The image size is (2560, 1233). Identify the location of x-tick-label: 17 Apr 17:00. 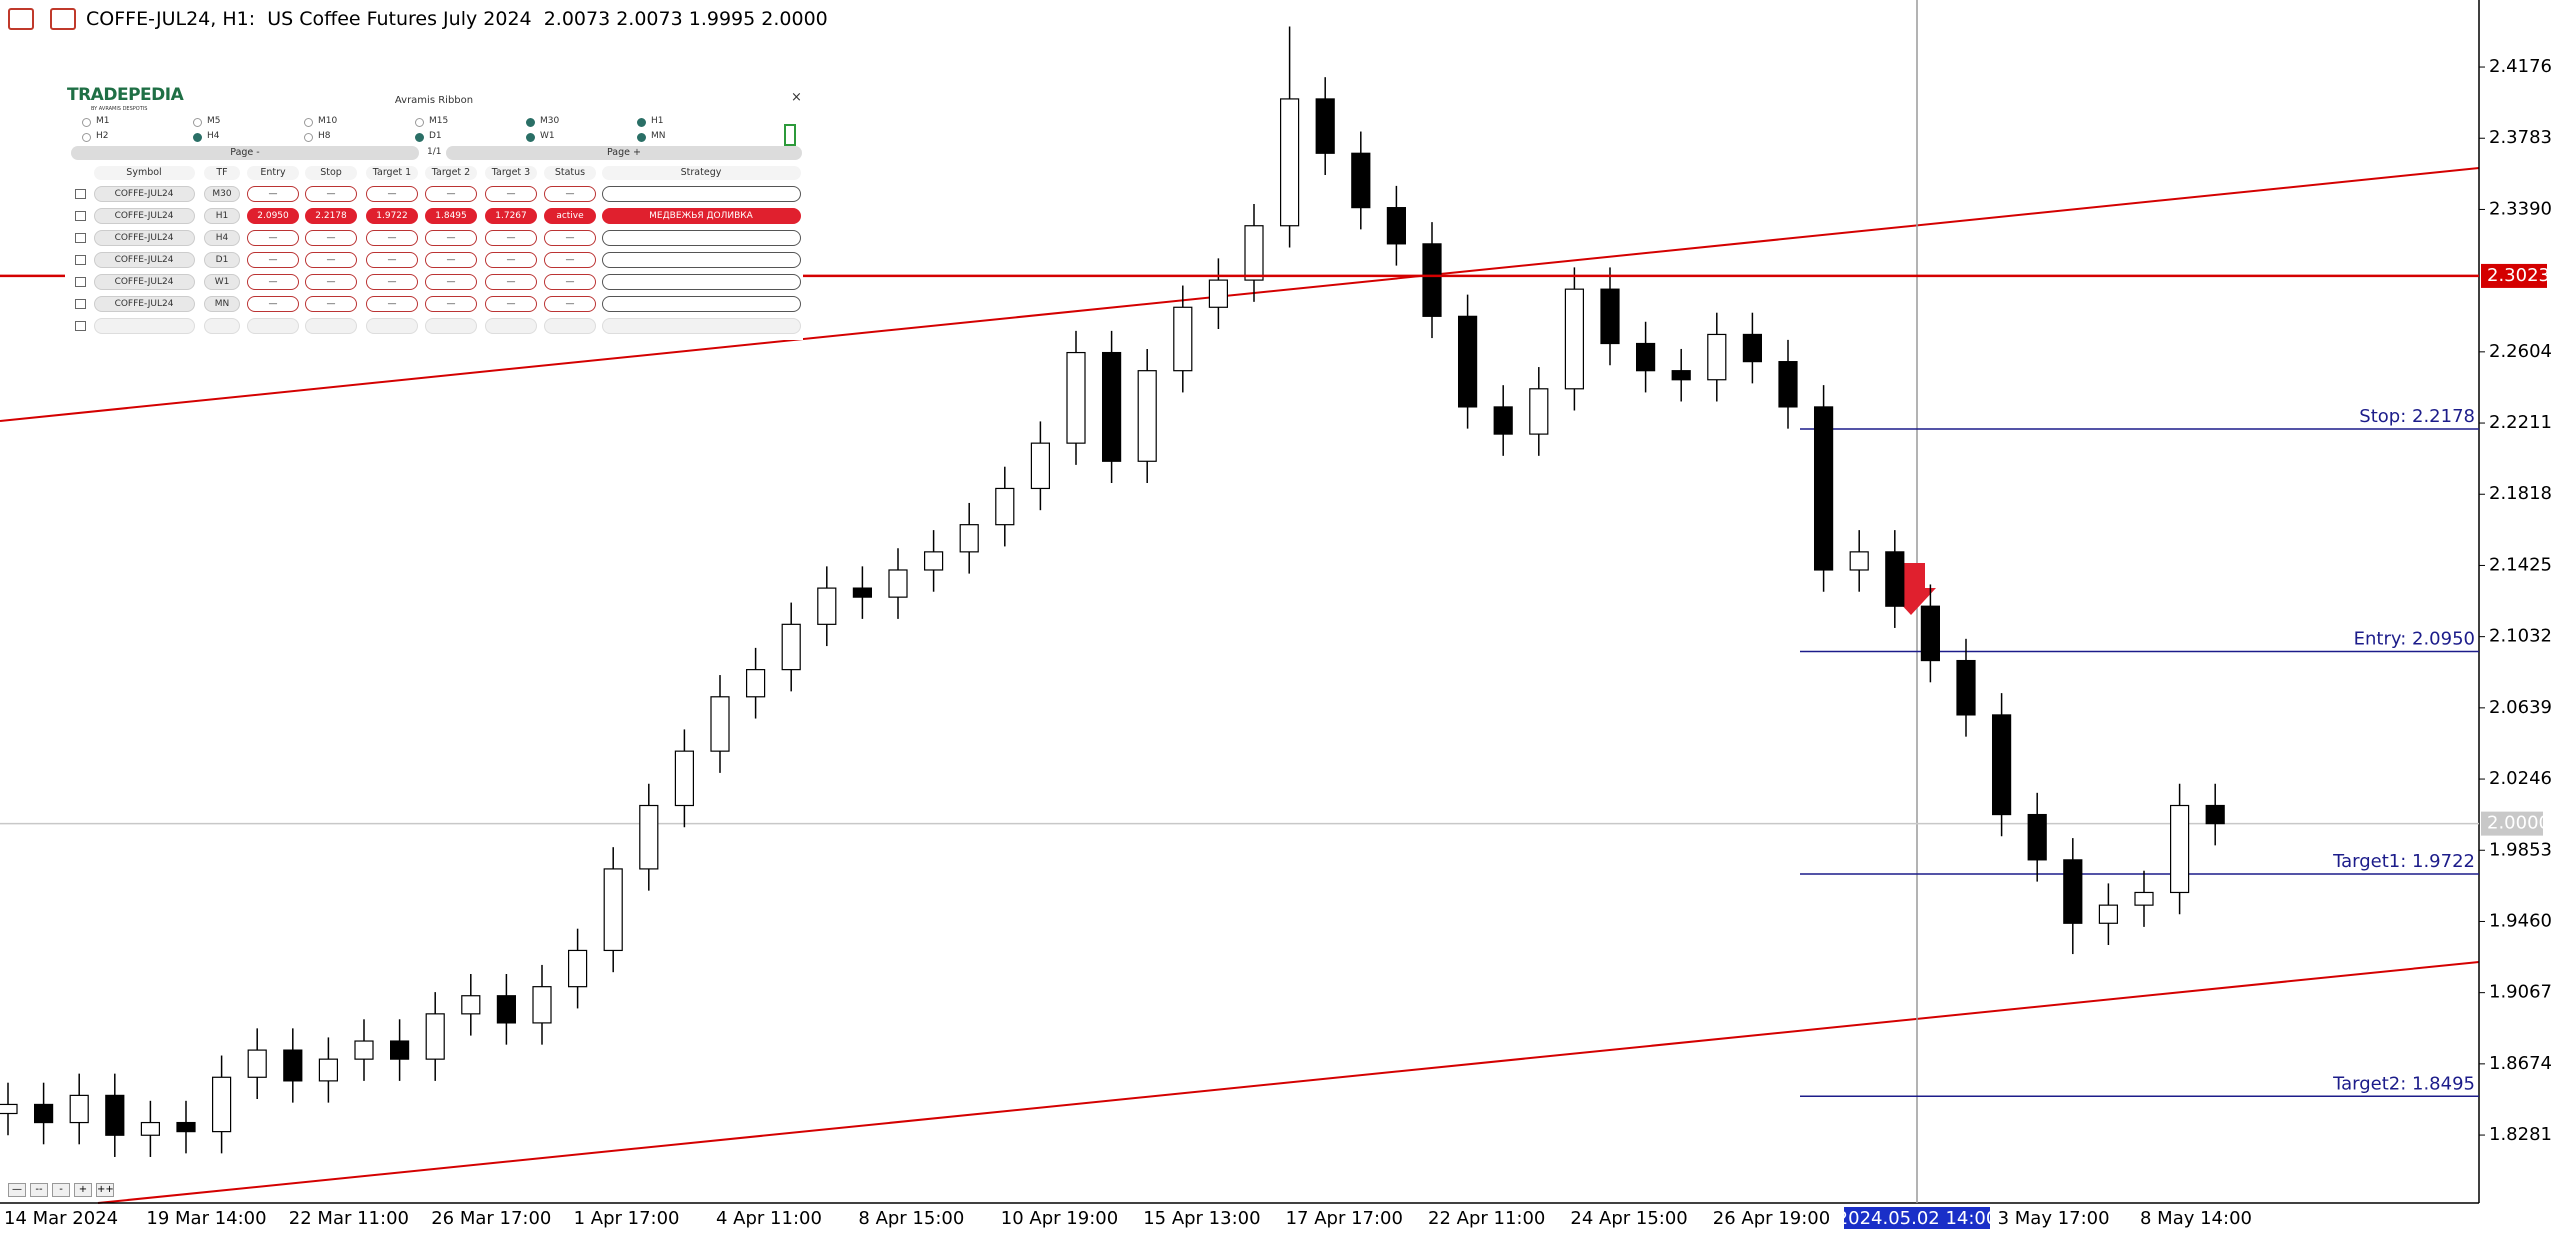
(1344, 1218).